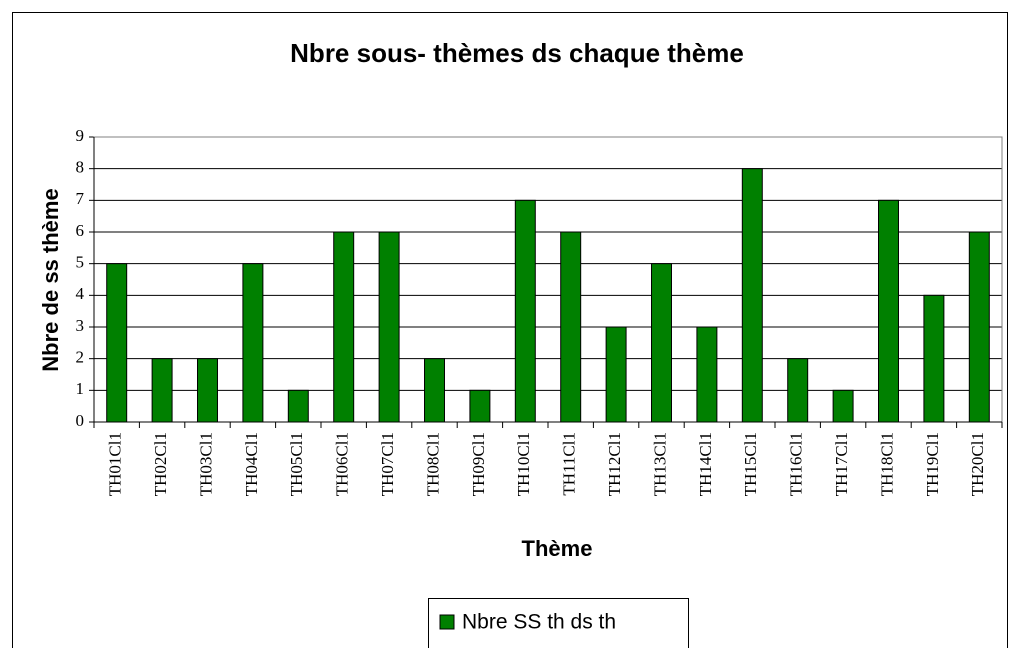 This screenshot has width=1010, height=648. What do you see at coordinates (841, 464) in the screenshot?
I see `x-tick-label: TH17Cl1` at bounding box center [841, 464].